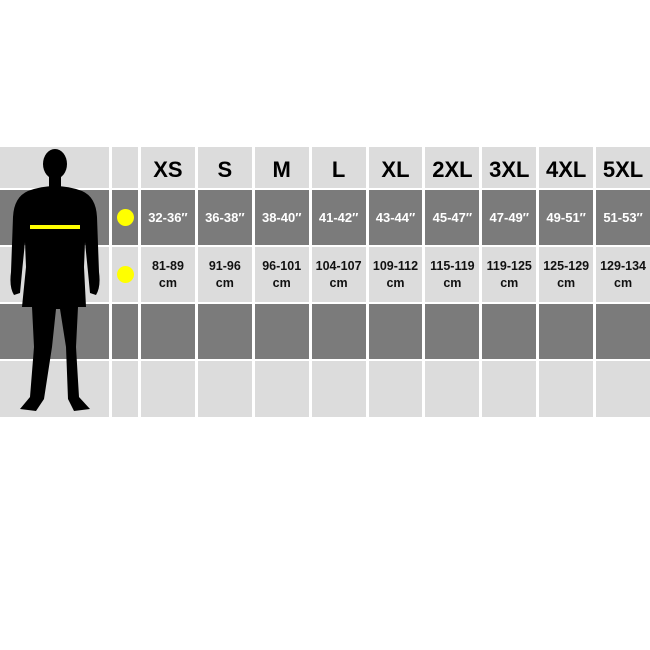  Describe the element at coordinates (623, 265) in the screenshot. I see `cm-range: 129-134` at that location.